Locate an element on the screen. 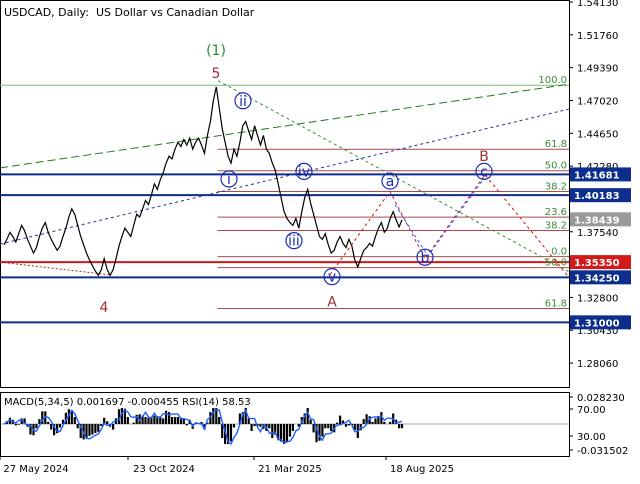 The image size is (640, 484). x-tick-label: 18 Aug 2025 is located at coordinates (422, 469).